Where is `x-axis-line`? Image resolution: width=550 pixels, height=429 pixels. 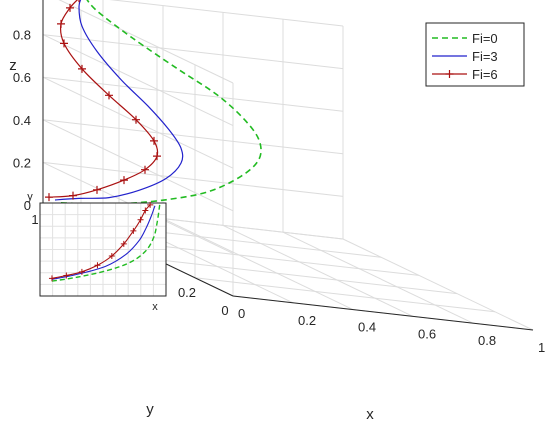
x-axis-line is located at coordinates (383, 313).